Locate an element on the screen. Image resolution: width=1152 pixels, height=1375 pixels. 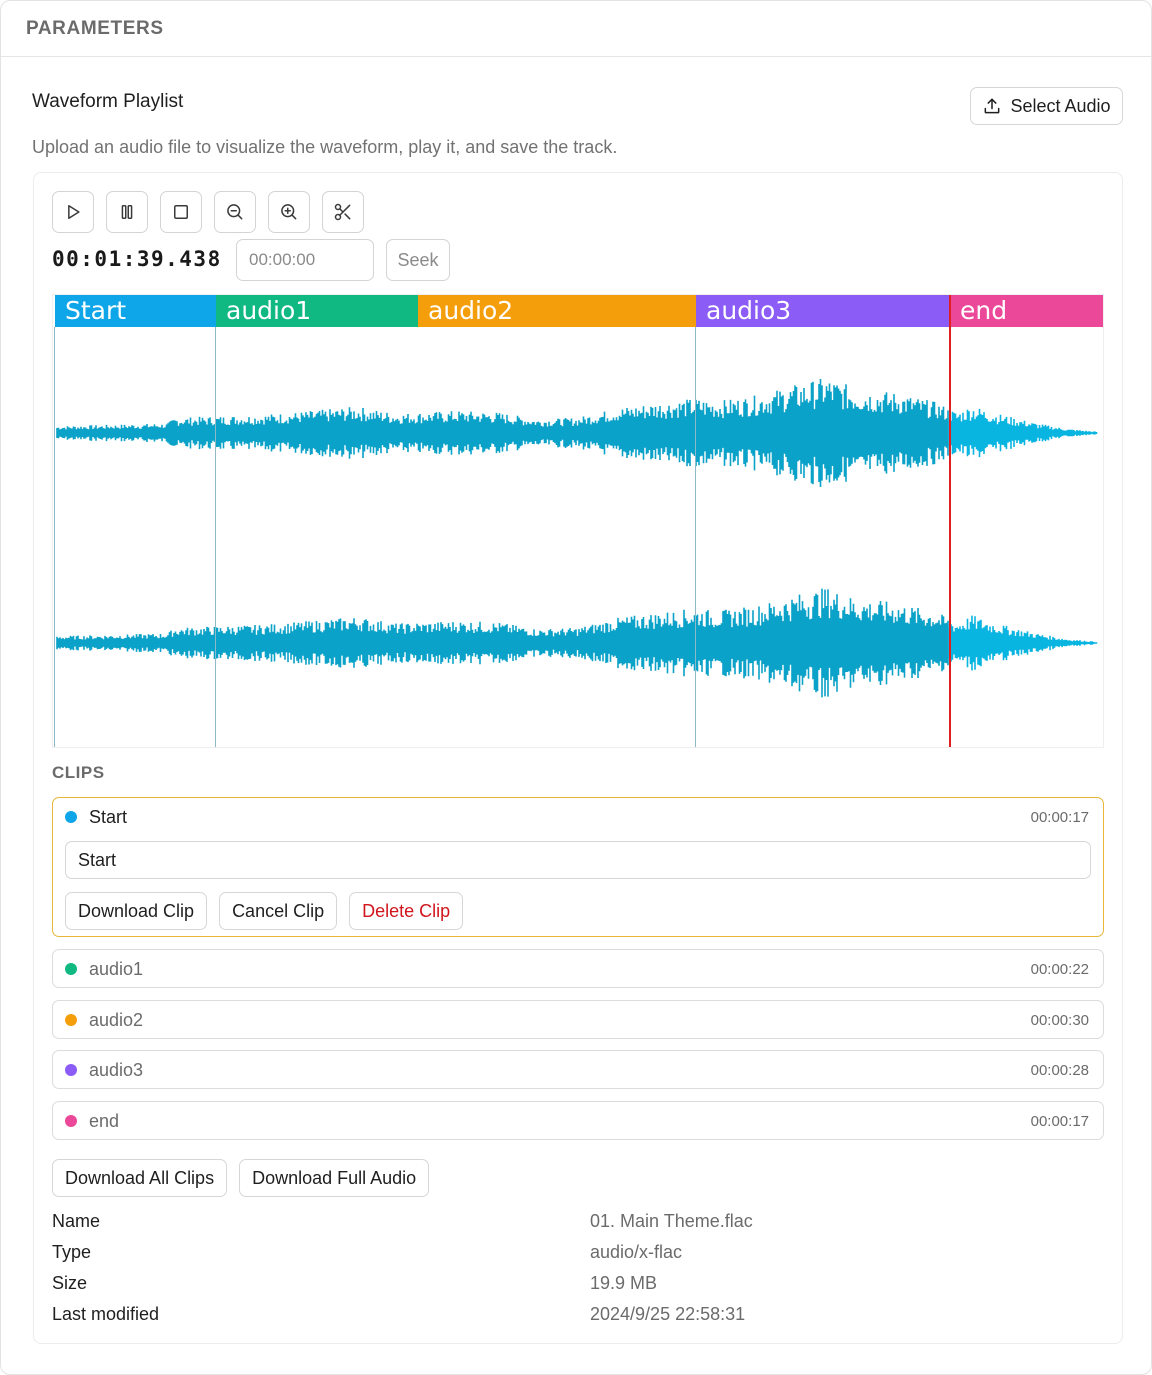
download-clip-button: Download Clip is located at coordinates (136, 911).